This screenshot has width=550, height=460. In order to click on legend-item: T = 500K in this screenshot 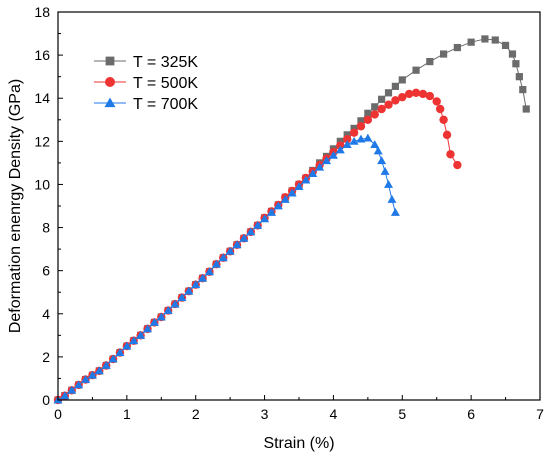, I will do `click(146, 83)`.